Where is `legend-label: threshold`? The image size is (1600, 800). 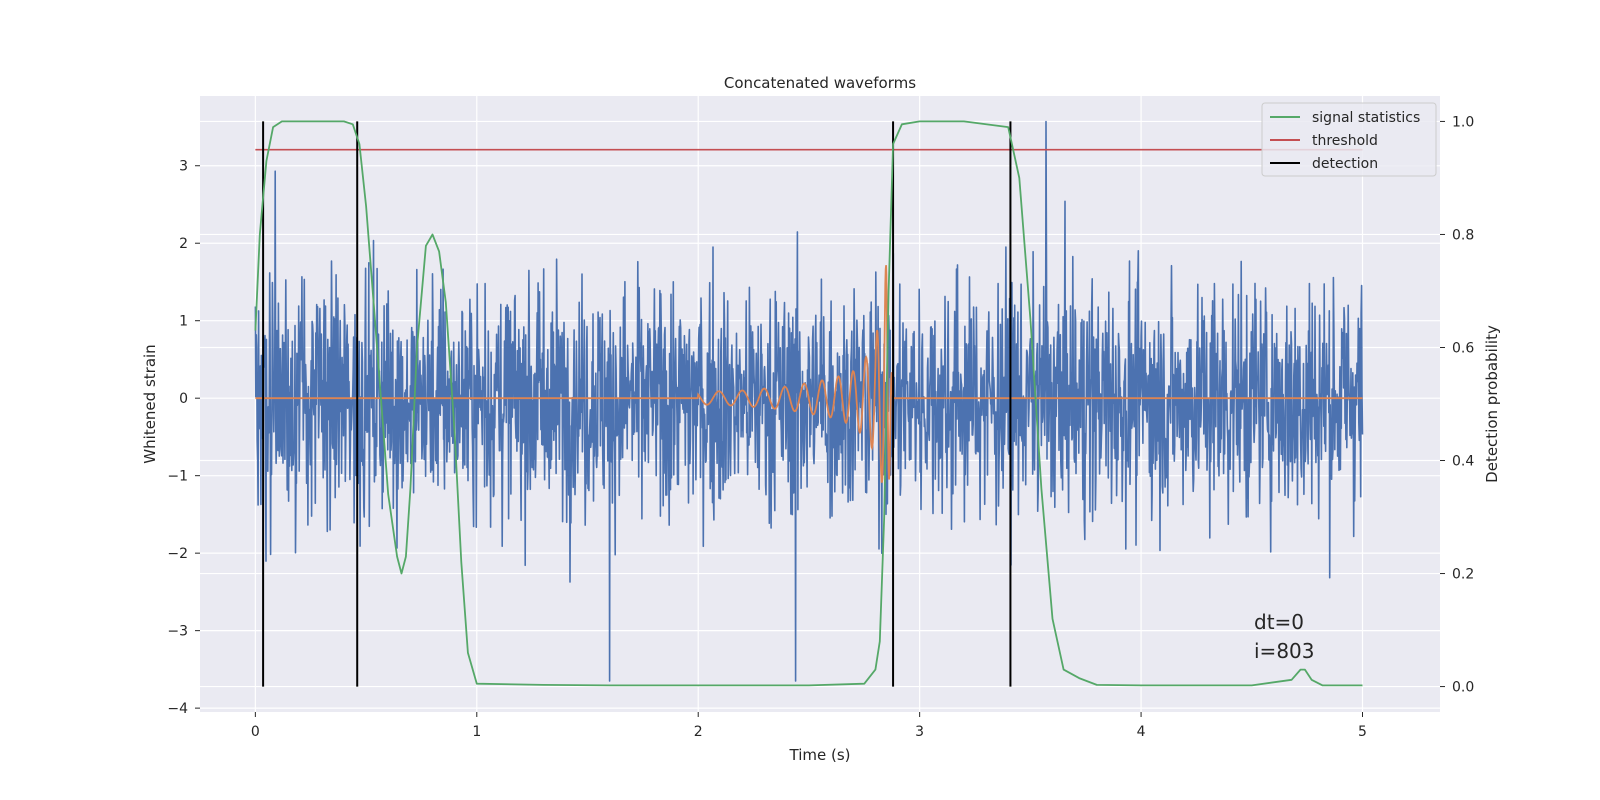 legend-label: threshold is located at coordinates (1345, 141).